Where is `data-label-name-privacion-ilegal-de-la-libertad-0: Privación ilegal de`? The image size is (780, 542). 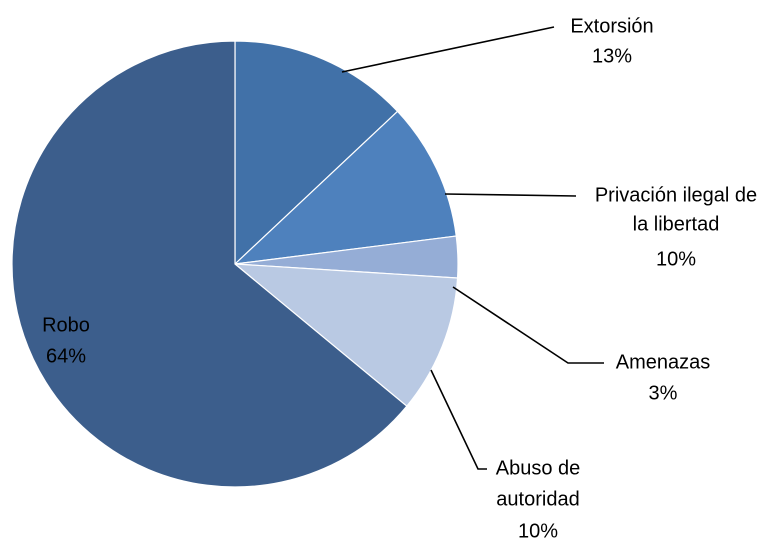 data-label-name-privacion-ilegal-de-la-libertad-0: Privación ilegal de is located at coordinates (676, 195).